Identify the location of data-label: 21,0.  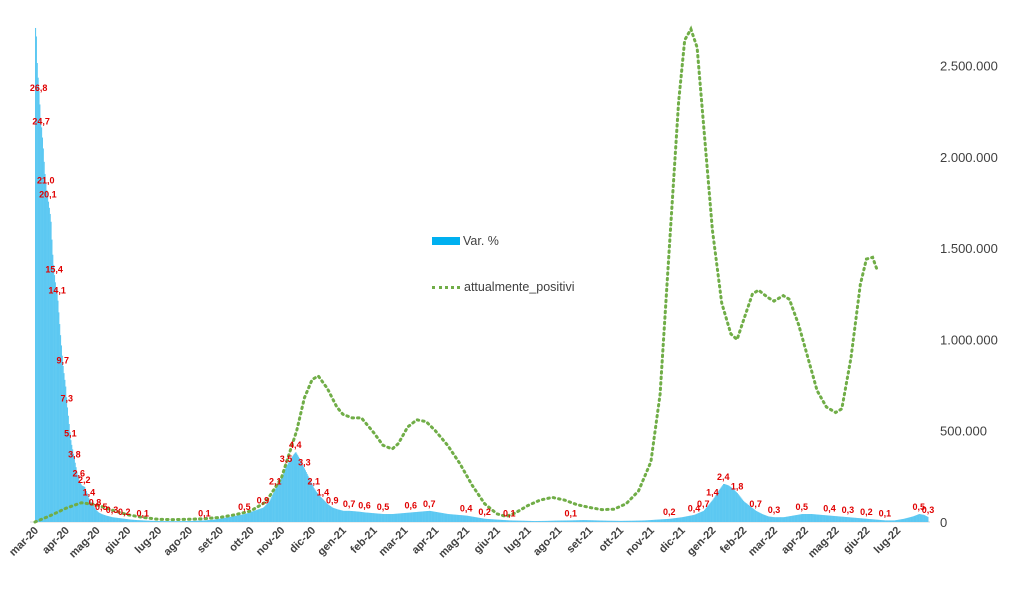
(46, 180).